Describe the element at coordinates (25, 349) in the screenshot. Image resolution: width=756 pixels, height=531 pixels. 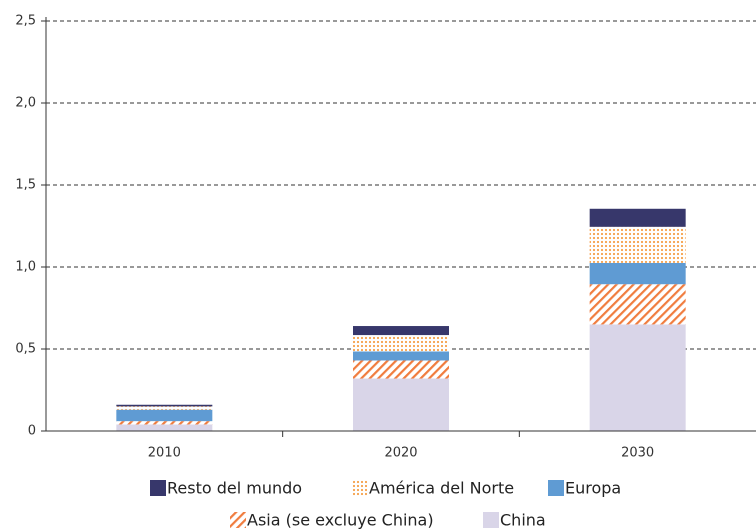
I see `y-tick-label: 0,5` at that location.